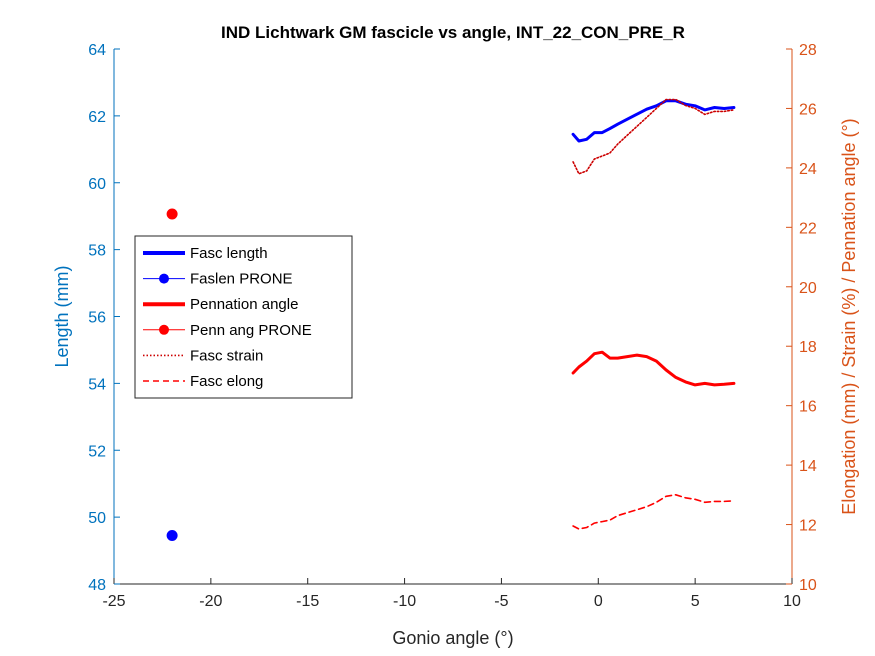 The image size is (875, 656). What do you see at coordinates (229, 253) in the screenshot?
I see `legend-label-fasc-length: Fasc length` at bounding box center [229, 253].